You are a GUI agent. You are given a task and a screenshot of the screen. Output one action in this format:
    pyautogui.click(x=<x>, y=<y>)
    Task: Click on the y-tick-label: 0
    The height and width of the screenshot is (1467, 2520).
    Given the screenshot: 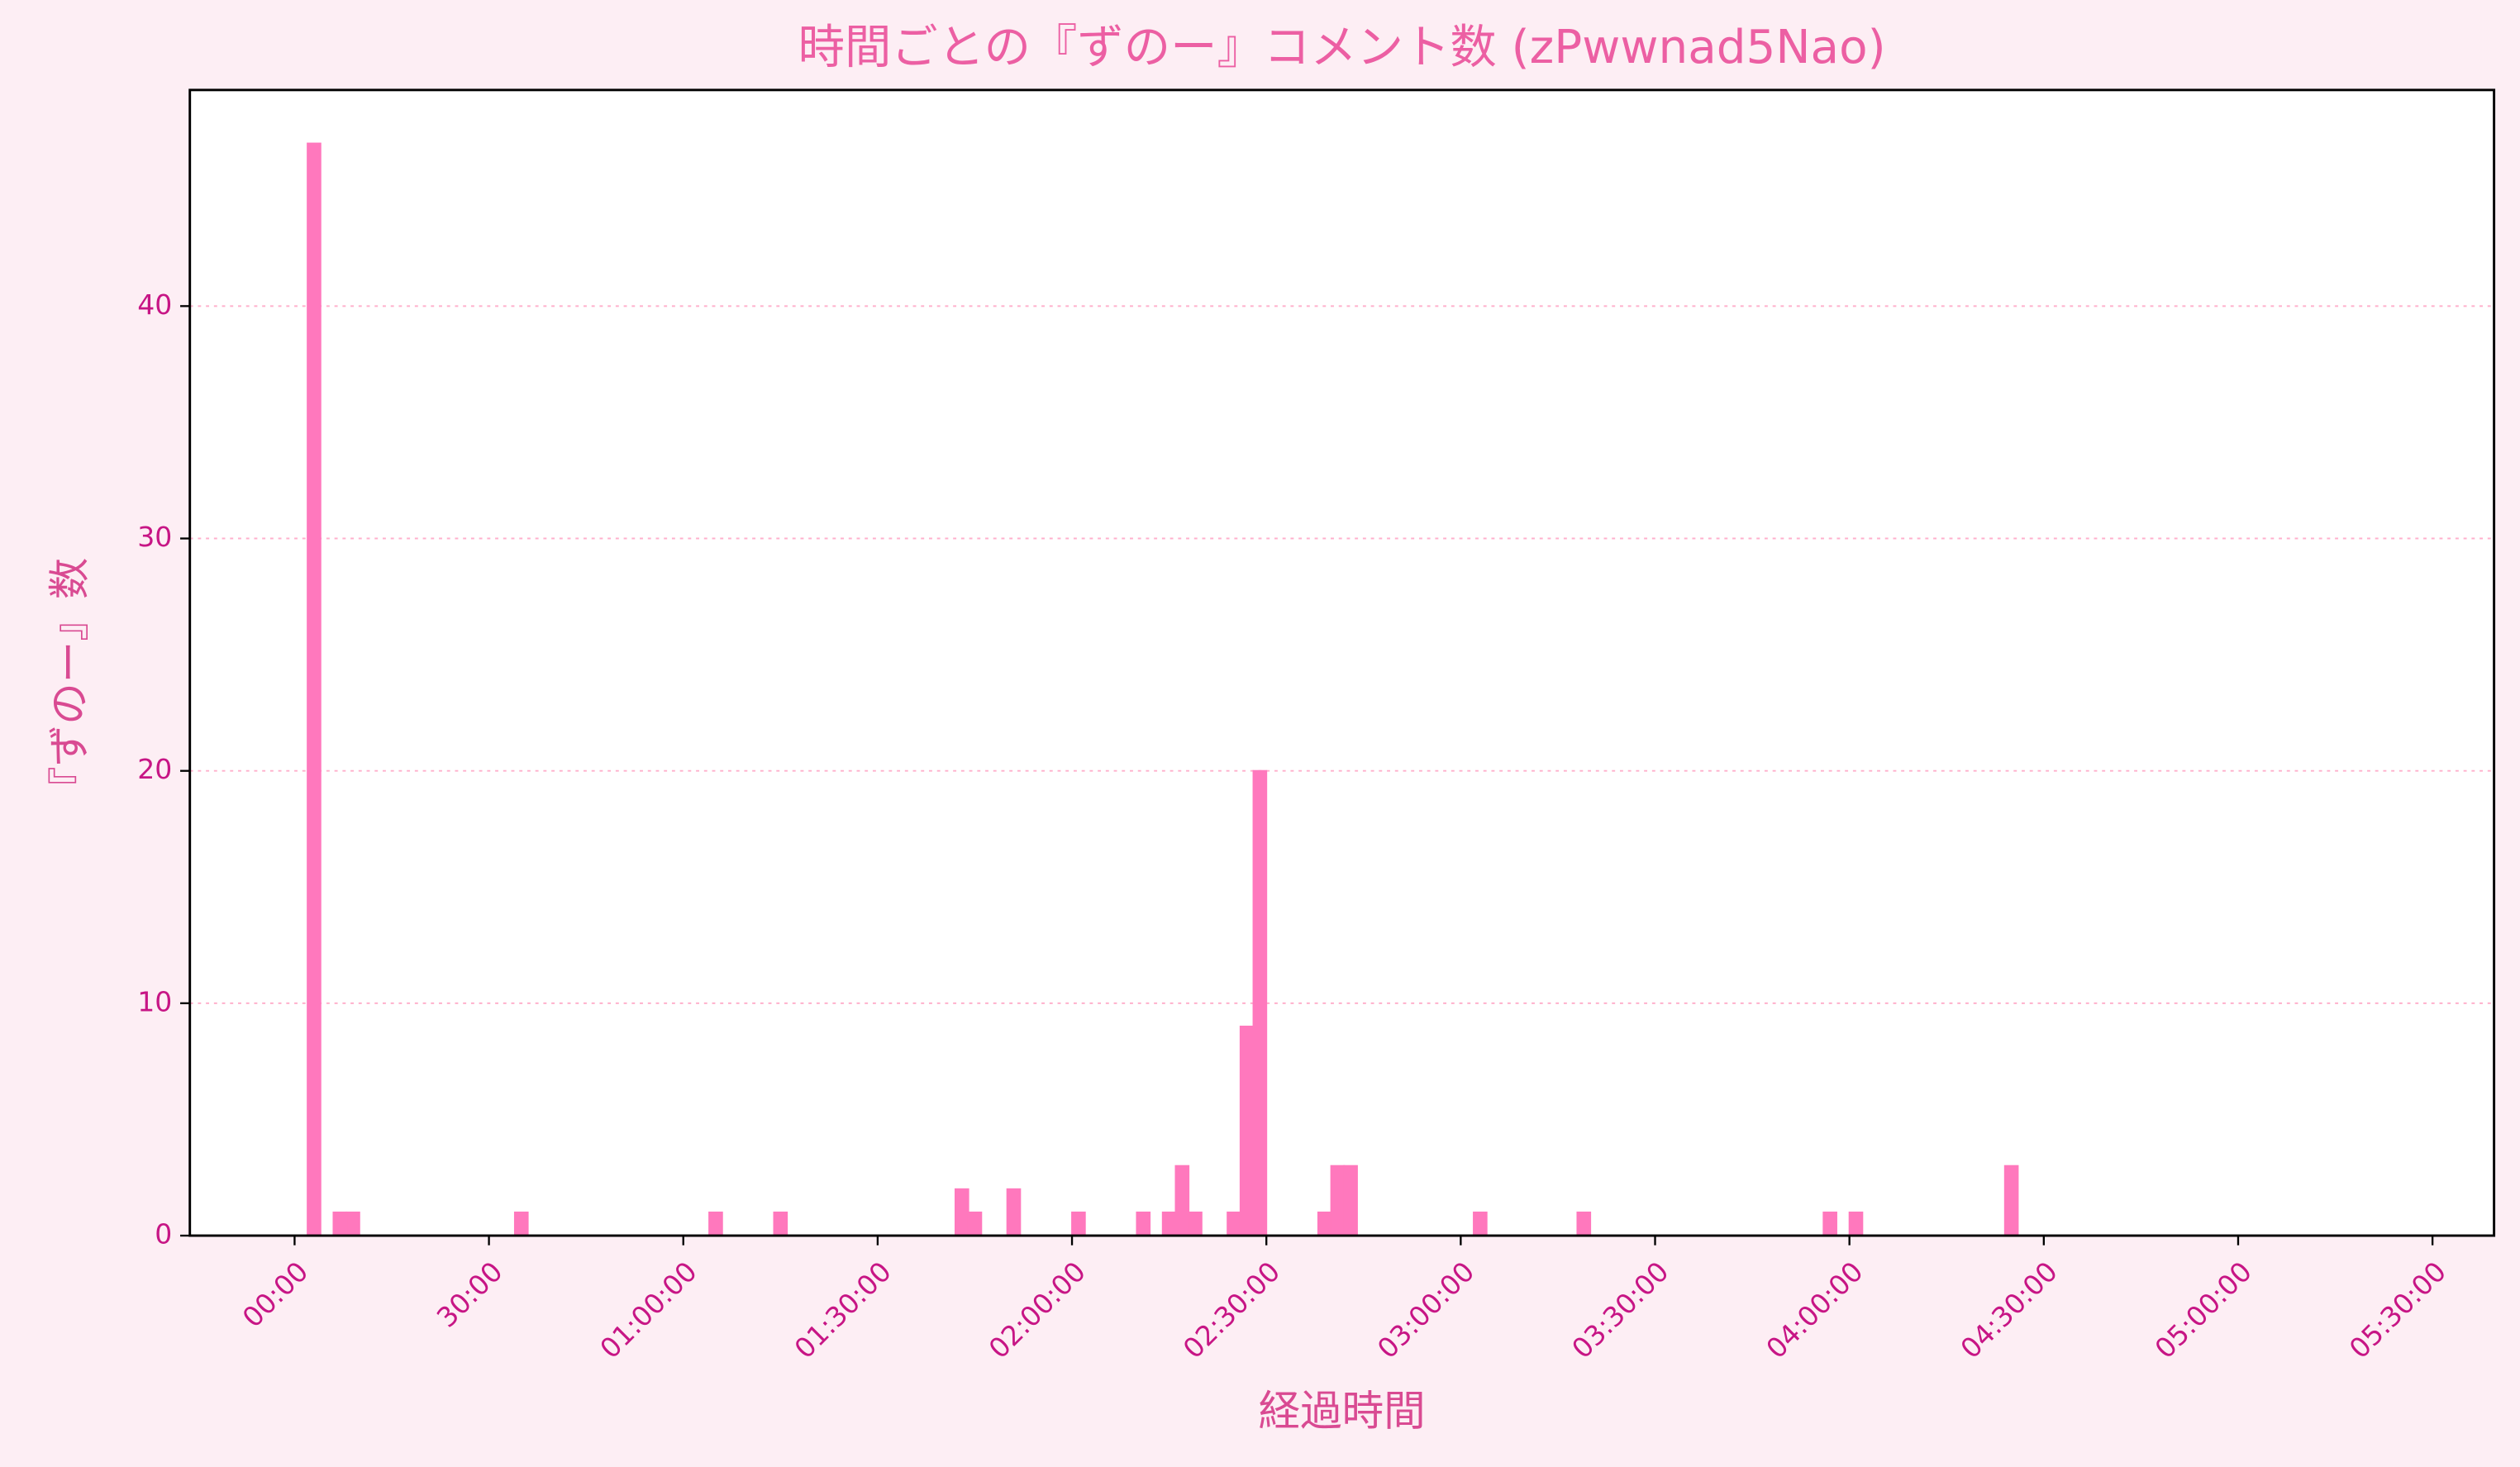 What is the action you would take?
    pyautogui.click(x=163, y=1234)
    